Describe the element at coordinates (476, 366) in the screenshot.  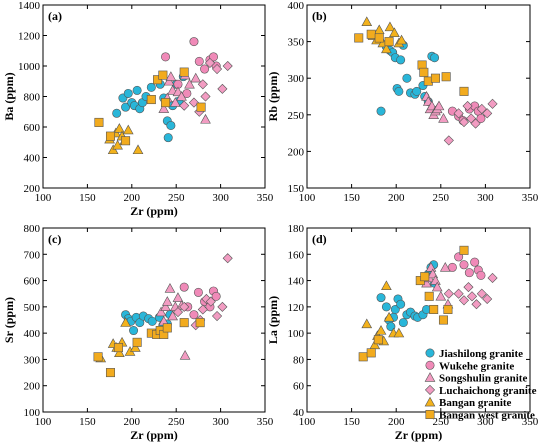
I see `legend-entry: Wukehe granite` at that location.